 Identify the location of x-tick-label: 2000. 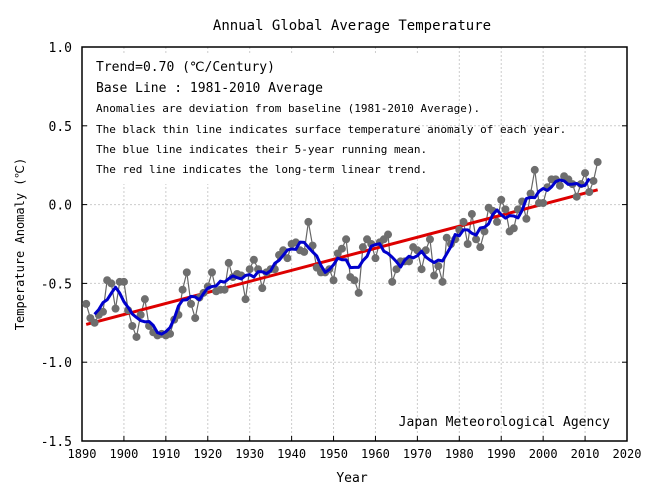
(543, 454).